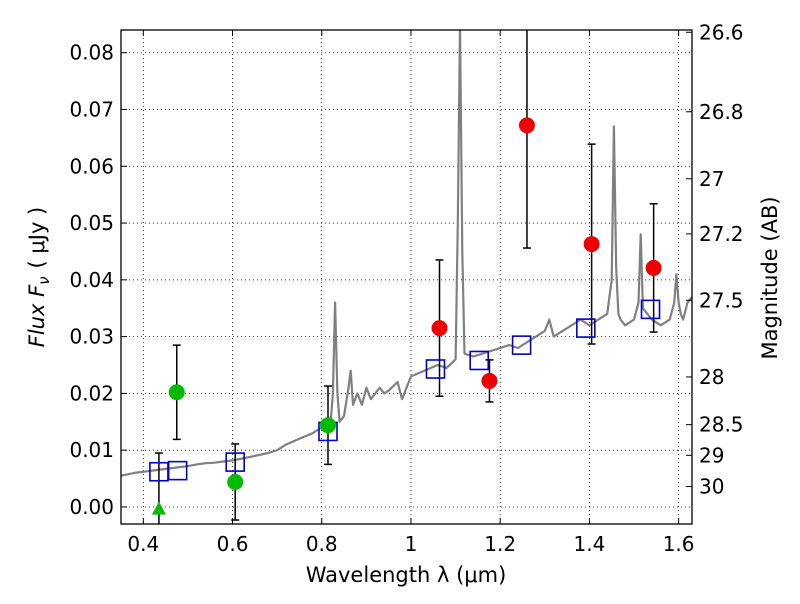  Describe the element at coordinates (711, 377) in the screenshot. I see `magnitude-tick-label: 28` at that location.